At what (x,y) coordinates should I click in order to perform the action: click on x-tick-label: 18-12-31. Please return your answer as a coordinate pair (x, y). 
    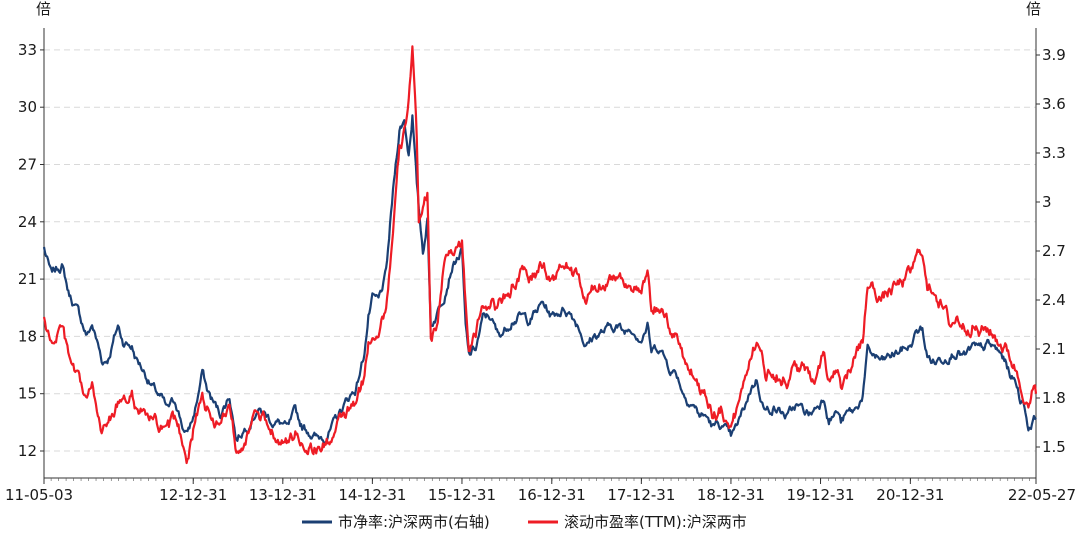
    Looking at the image, I should click on (731, 495).